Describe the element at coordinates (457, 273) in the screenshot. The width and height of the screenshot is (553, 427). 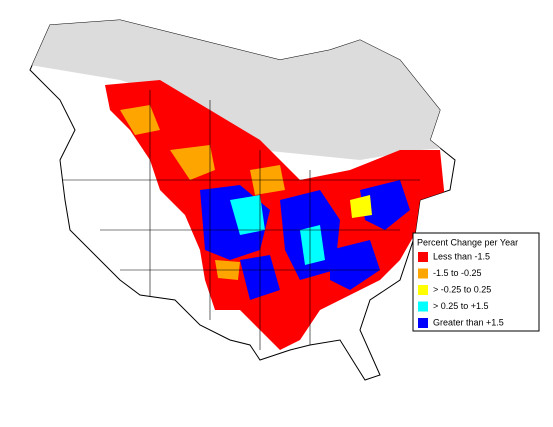
I see `legend-label: -1.5 to -0.25` at that location.